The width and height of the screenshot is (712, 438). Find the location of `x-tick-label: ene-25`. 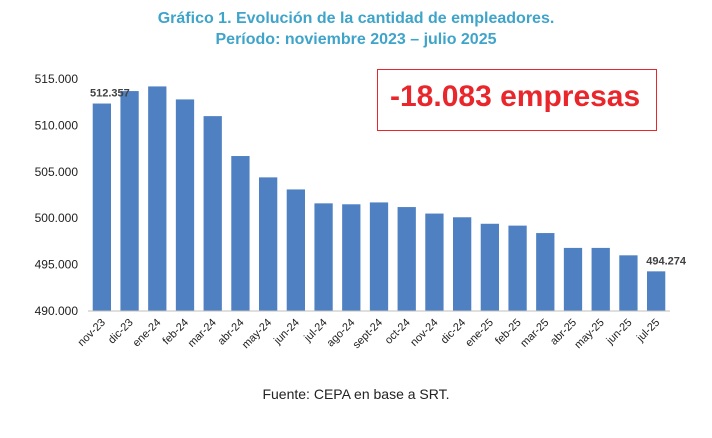

x-tick-label: ene-25 is located at coordinates (479, 333).